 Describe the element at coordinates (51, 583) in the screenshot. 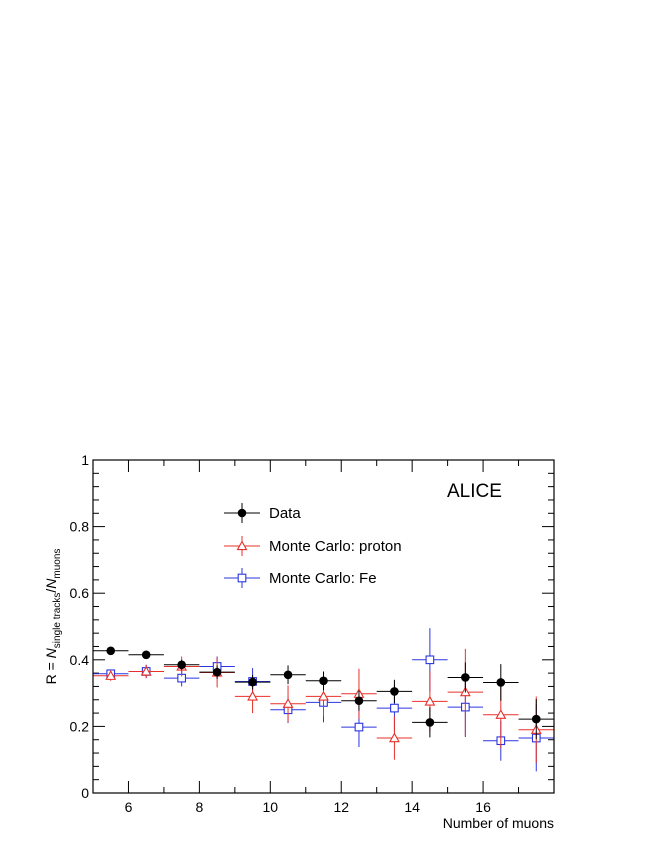

I see `y-label-n2: N` at that location.